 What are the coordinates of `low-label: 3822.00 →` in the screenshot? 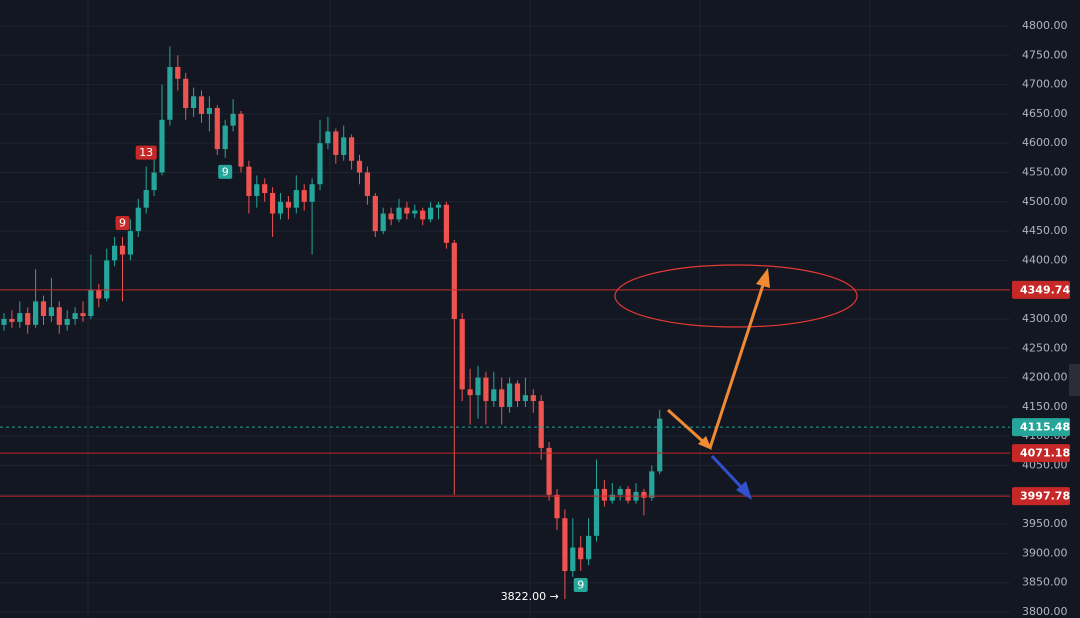 It's located at (530, 596).